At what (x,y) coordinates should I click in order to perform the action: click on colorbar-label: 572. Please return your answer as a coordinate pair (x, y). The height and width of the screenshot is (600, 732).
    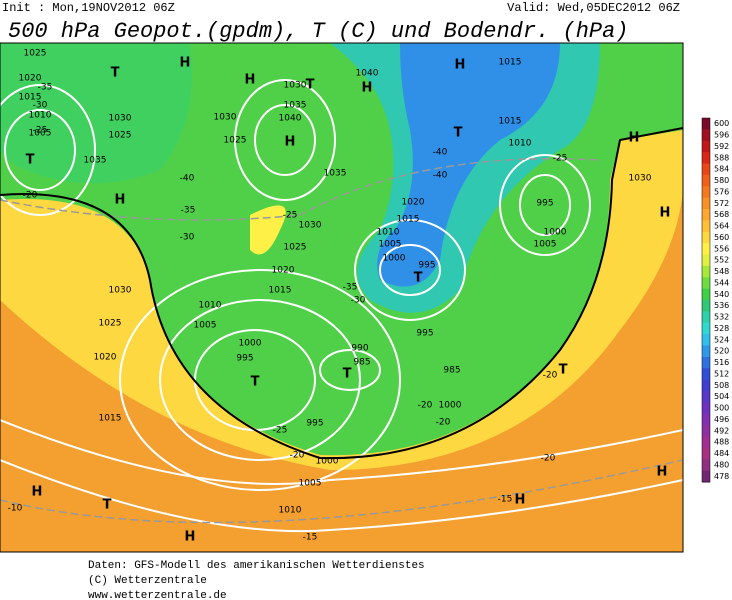
    Looking at the image, I should click on (721, 203).